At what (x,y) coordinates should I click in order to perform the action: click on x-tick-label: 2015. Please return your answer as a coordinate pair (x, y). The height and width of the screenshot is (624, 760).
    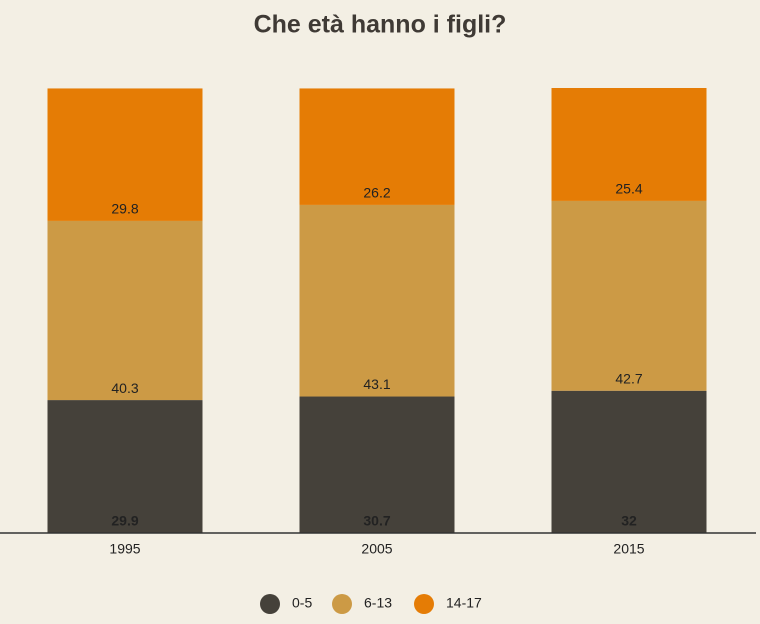
    Looking at the image, I should click on (628, 549).